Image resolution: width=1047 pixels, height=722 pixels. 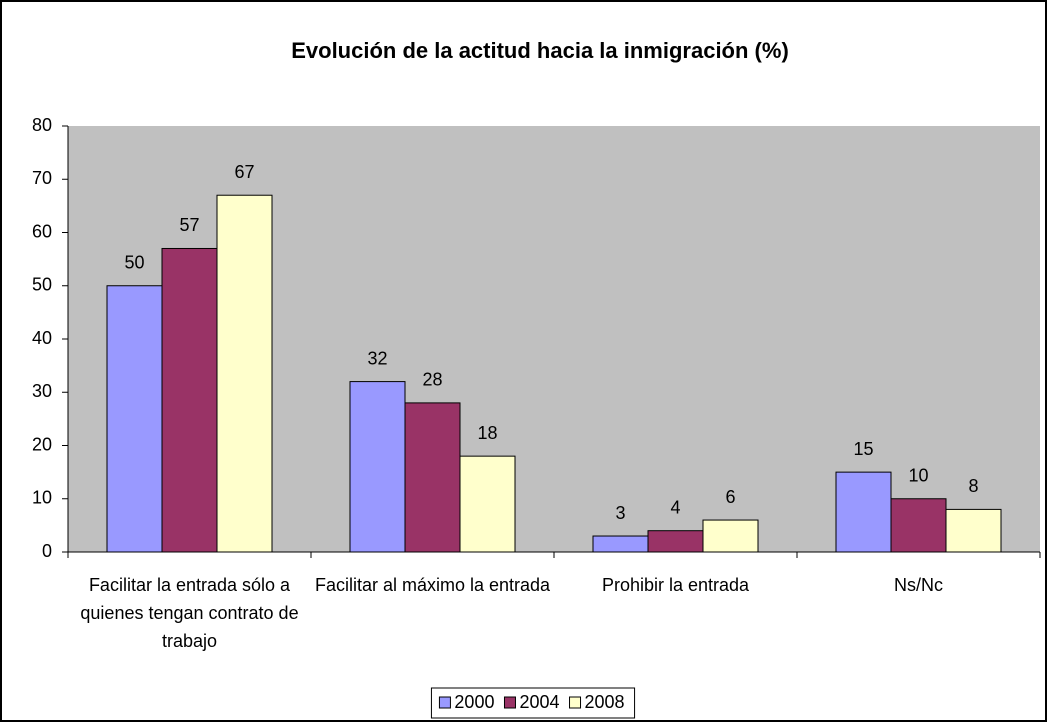 What do you see at coordinates (189, 225) in the screenshot?
I see `data-label: 57` at bounding box center [189, 225].